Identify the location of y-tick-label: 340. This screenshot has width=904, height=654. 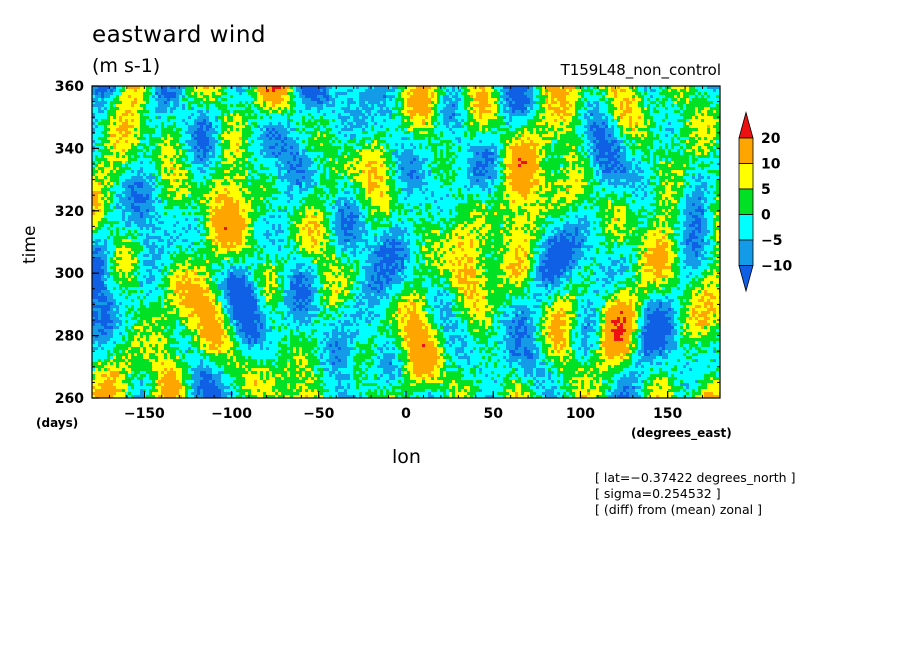
(69, 149).